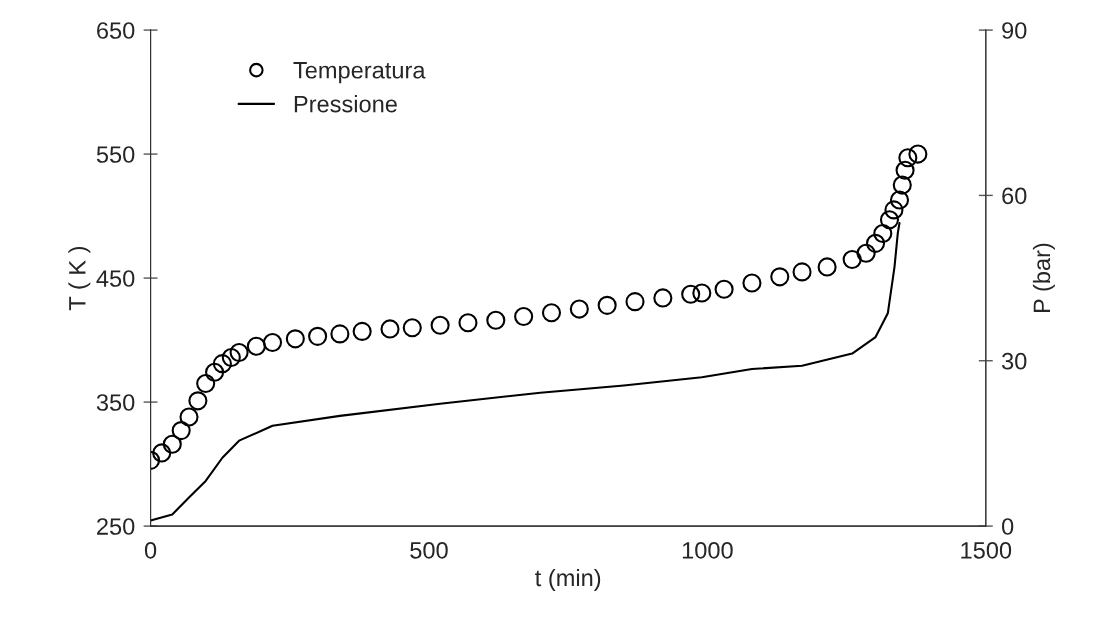 This screenshot has width=1099, height=640. Describe the element at coordinates (116, 526) in the screenshot. I see `y-tick-label: 250` at that location.